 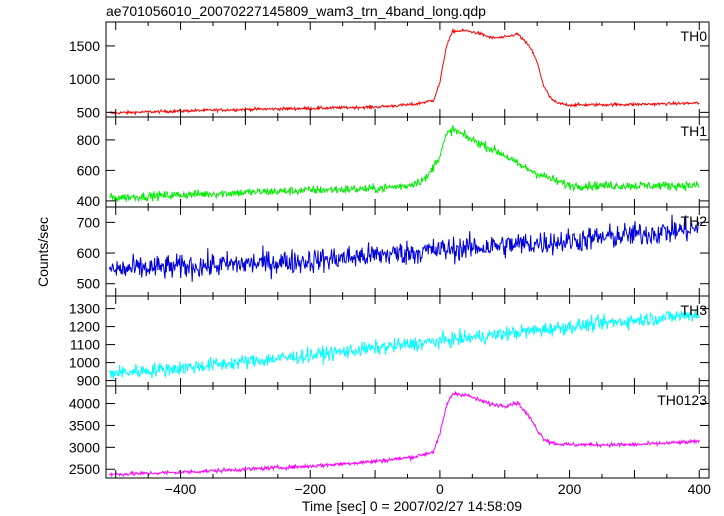 What do you see at coordinates (181, 489) in the screenshot?
I see `x-tick-label: −400` at bounding box center [181, 489].